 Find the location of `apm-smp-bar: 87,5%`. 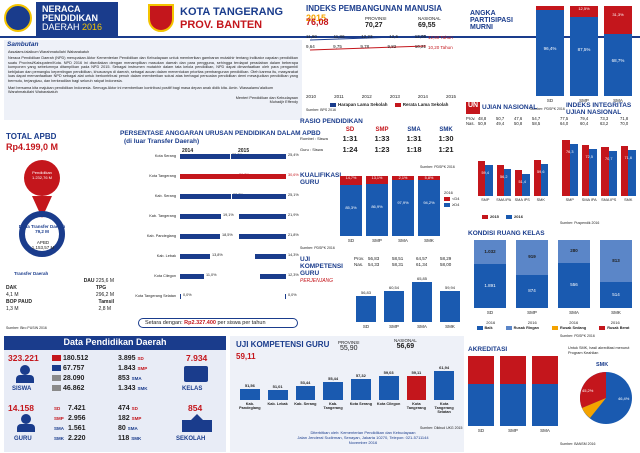

apm-smp-bar: 87,5% is located at coordinates (584, 56).